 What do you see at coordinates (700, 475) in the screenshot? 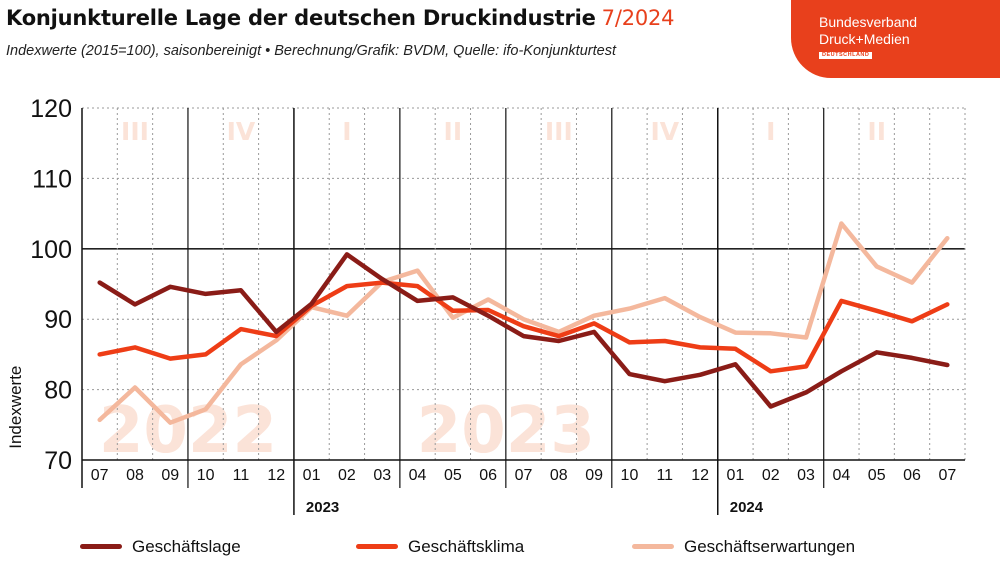
I see `x-tick-label-17: 12` at bounding box center [700, 475].